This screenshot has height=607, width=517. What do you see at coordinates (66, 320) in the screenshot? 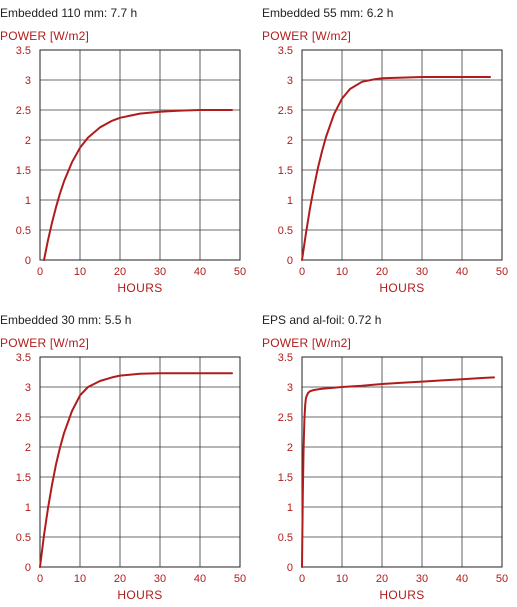
I see `chart-title: Embedded 30 mm: 5.5 h` at bounding box center [66, 320].